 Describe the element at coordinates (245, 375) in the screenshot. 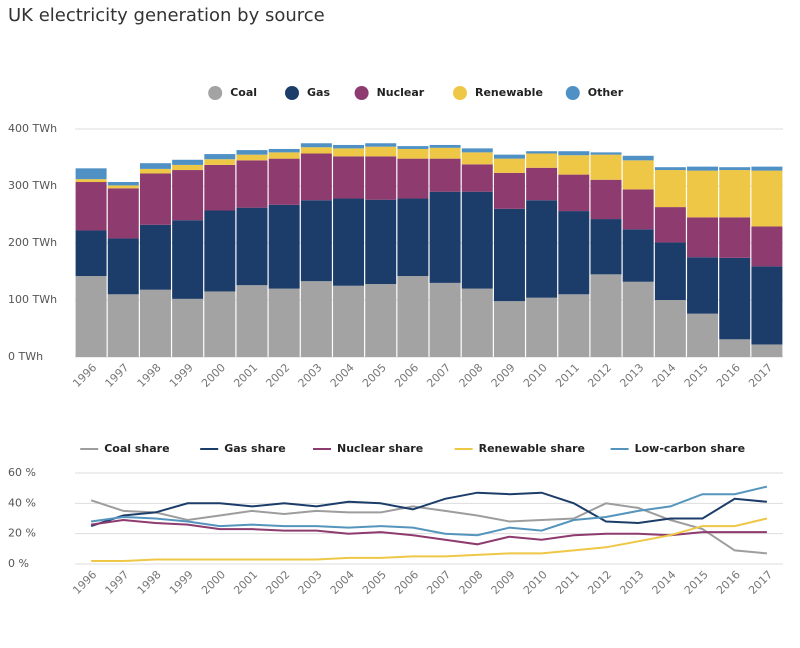

I see `x-tick-label: 2001` at that location.